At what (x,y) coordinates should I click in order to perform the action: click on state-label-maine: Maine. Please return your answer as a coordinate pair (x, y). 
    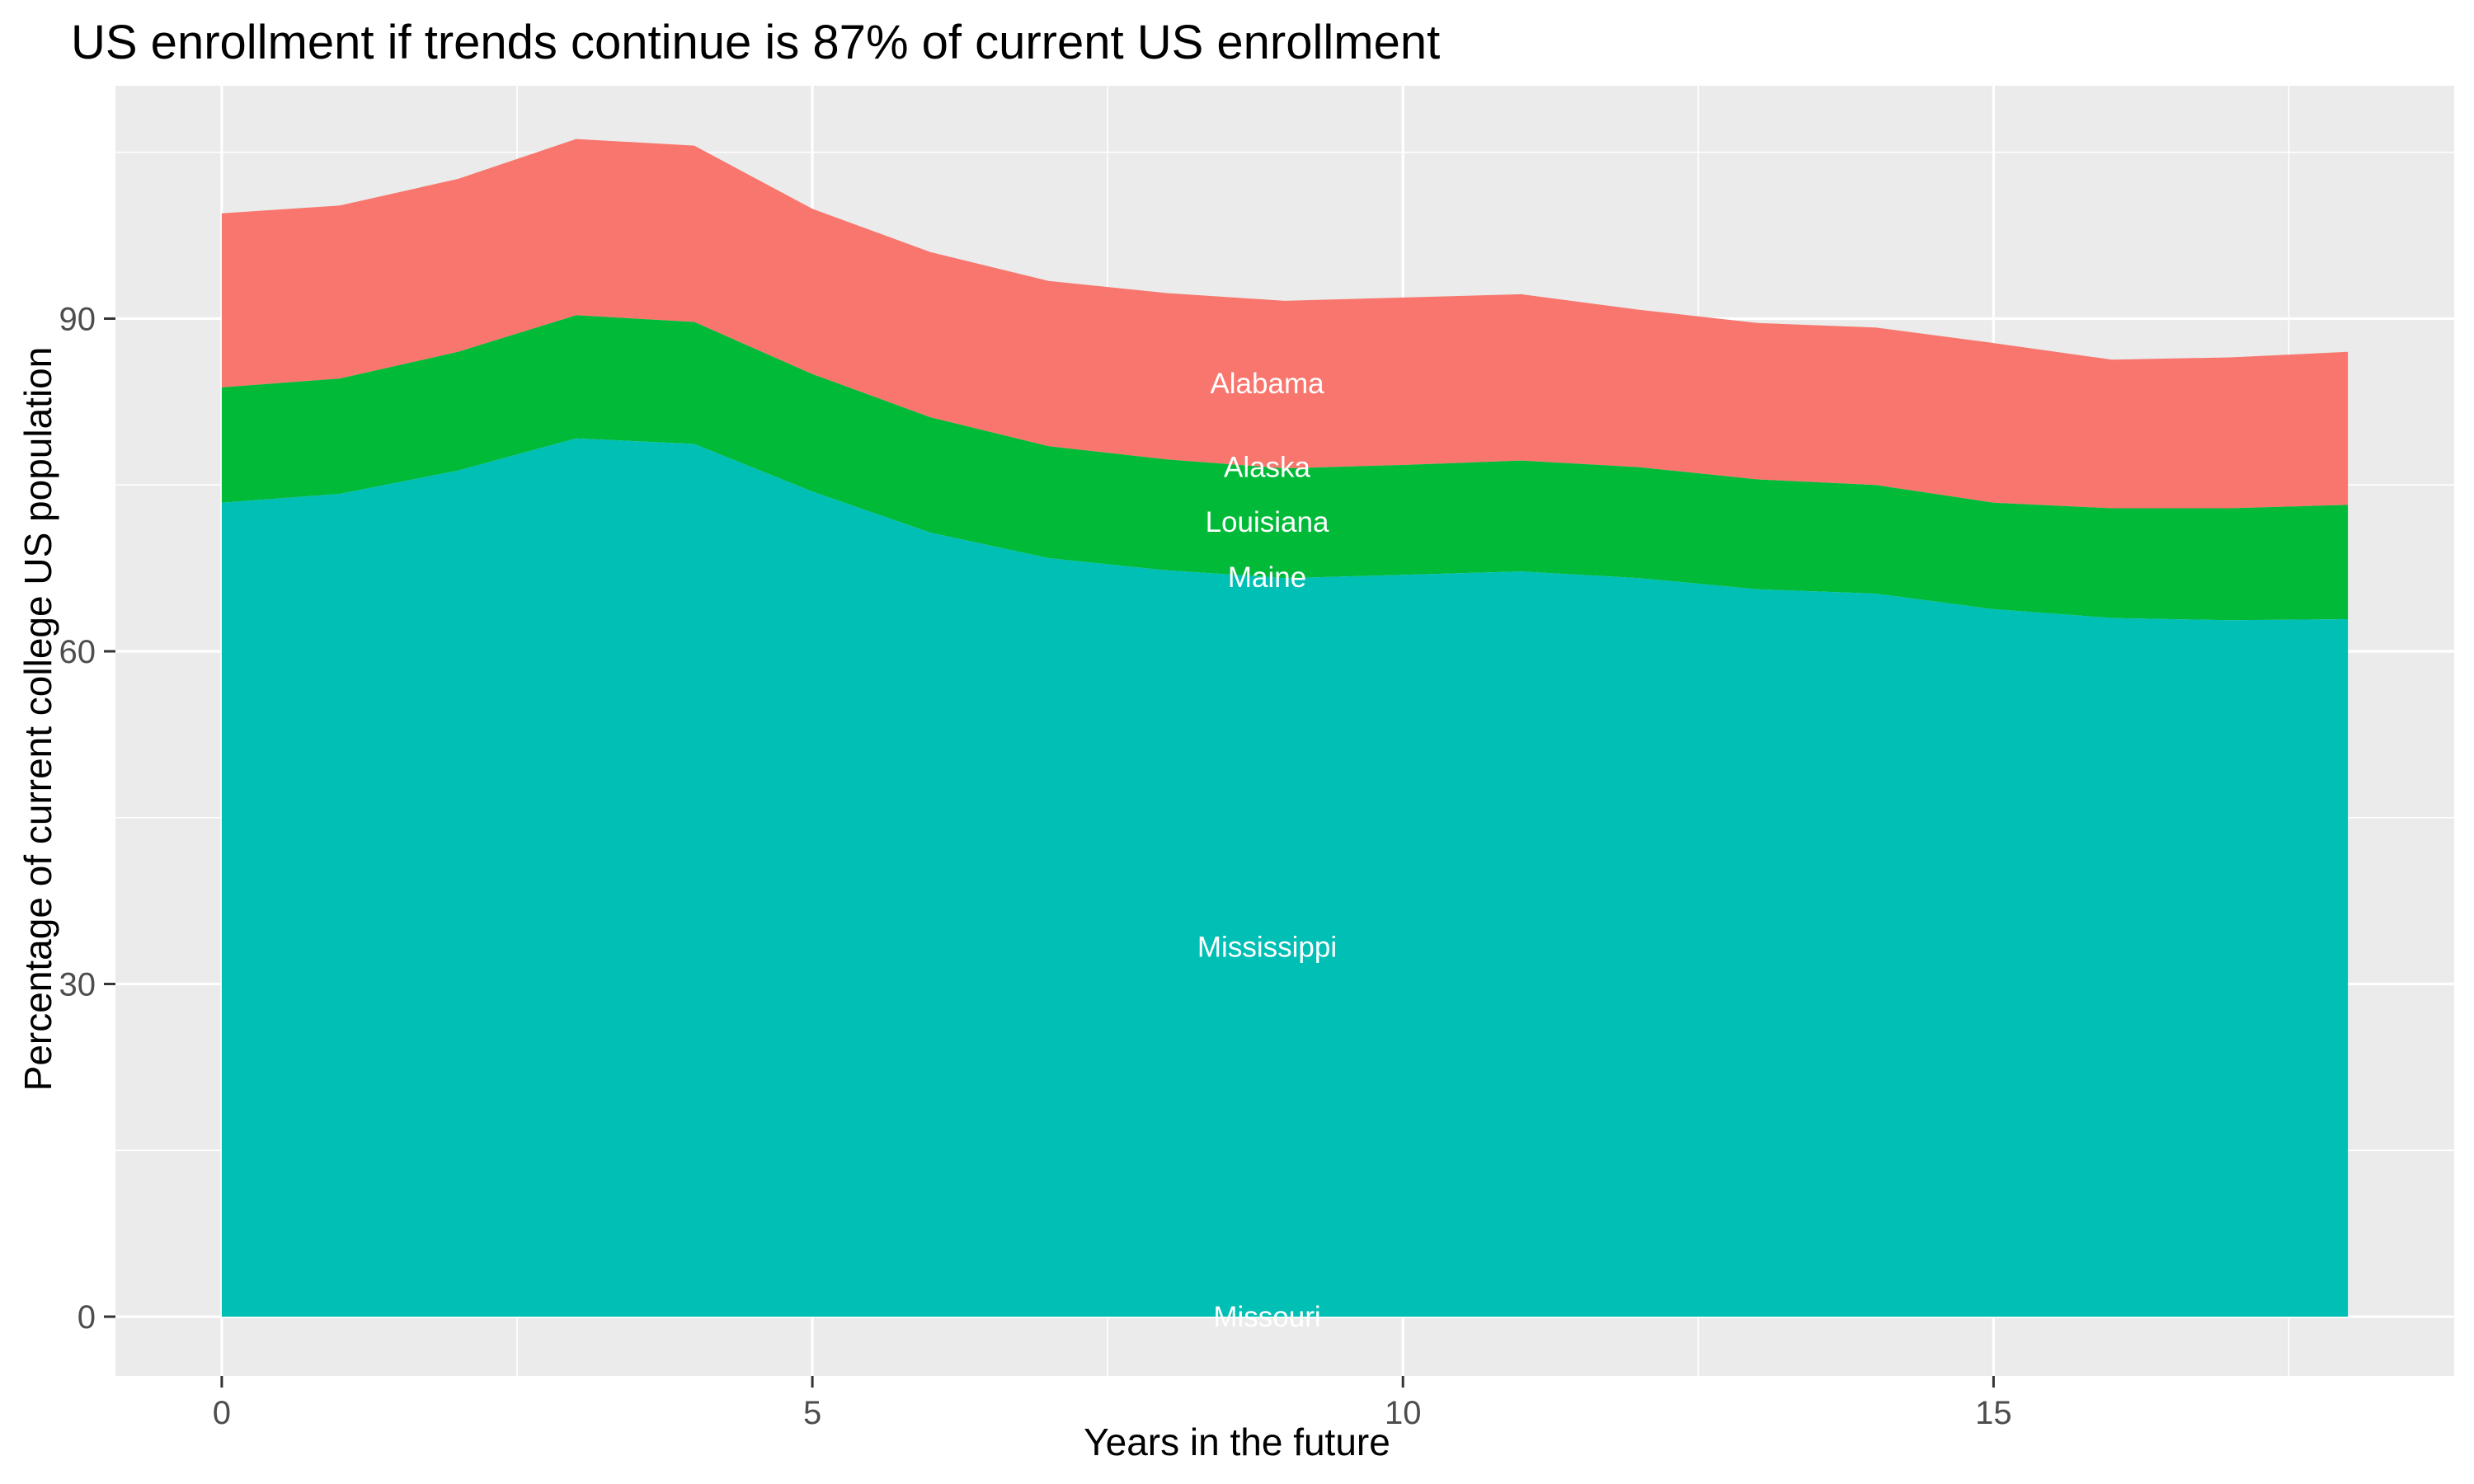
    Looking at the image, I should click on (1267, 577).